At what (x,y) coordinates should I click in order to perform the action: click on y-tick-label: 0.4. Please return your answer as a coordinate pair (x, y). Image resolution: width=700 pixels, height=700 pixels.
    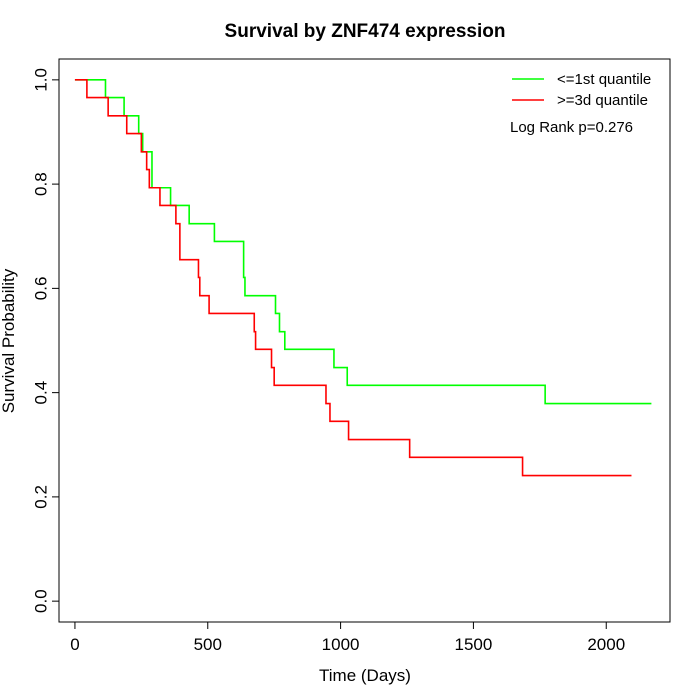
    Looking at the image, I should click on (41, 393).